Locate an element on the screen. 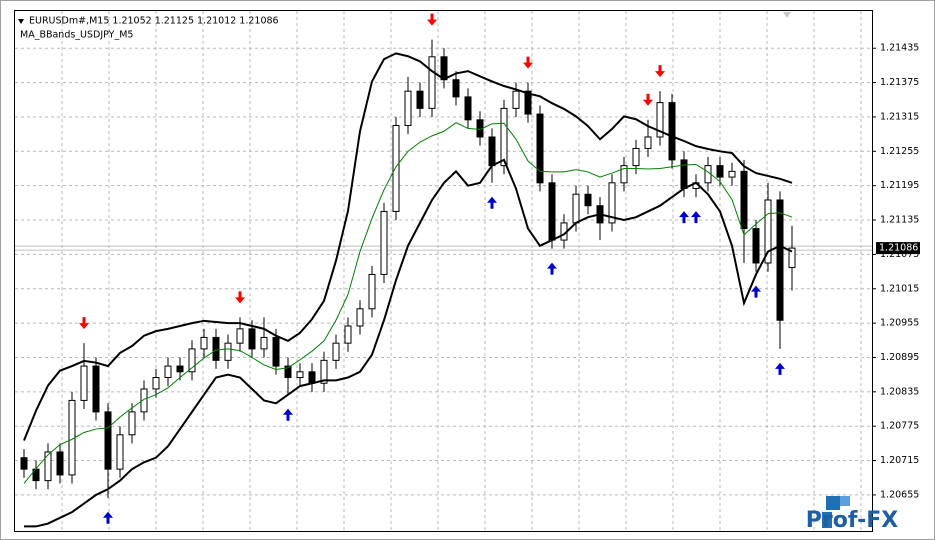 The width and height of the screenshot is (935, 540). y-tick-label: 1.21255 is located at coordinates (899, 151).